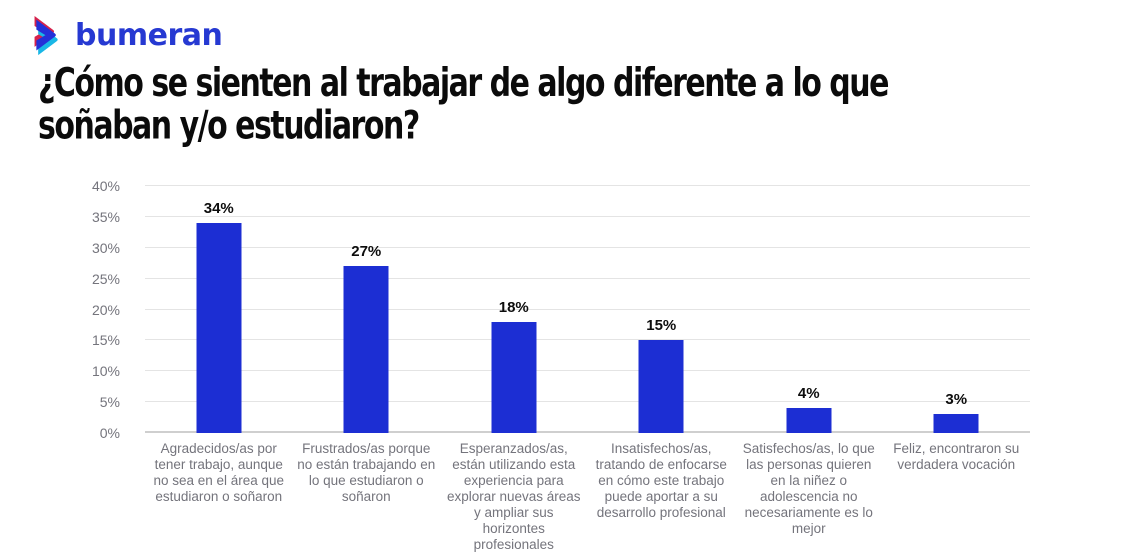 Image resolution: width=1145 pixels, height=558 pixels. I want to click on y-tick-label: 25%, so click(105, 278).